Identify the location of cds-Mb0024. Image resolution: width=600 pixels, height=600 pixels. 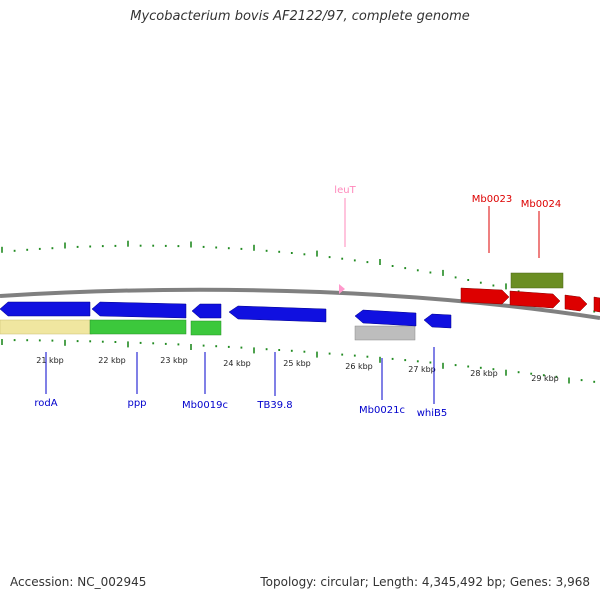
(535, 299).